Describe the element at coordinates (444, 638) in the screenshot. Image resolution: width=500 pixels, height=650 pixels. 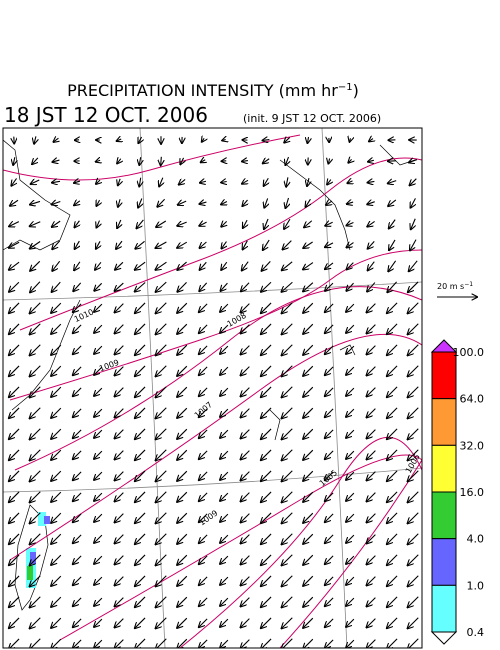
I see `colorbar-bottom` at that location.